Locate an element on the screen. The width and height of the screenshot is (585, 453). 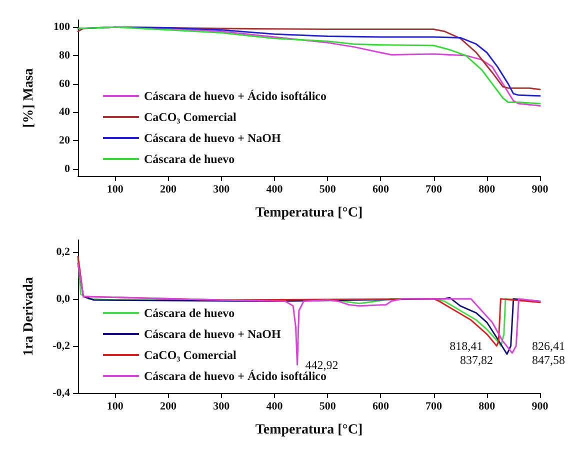
annotation: 442,92 is located at coordinates (321, 365).